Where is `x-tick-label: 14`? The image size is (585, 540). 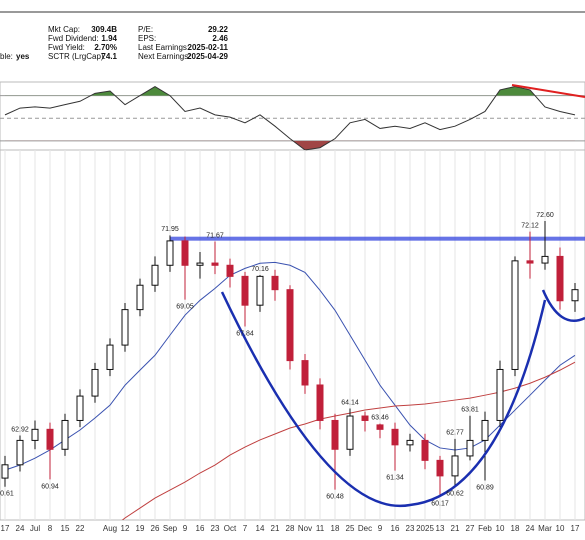
x-tick-label: 14 is located at coordinates (260, 528).